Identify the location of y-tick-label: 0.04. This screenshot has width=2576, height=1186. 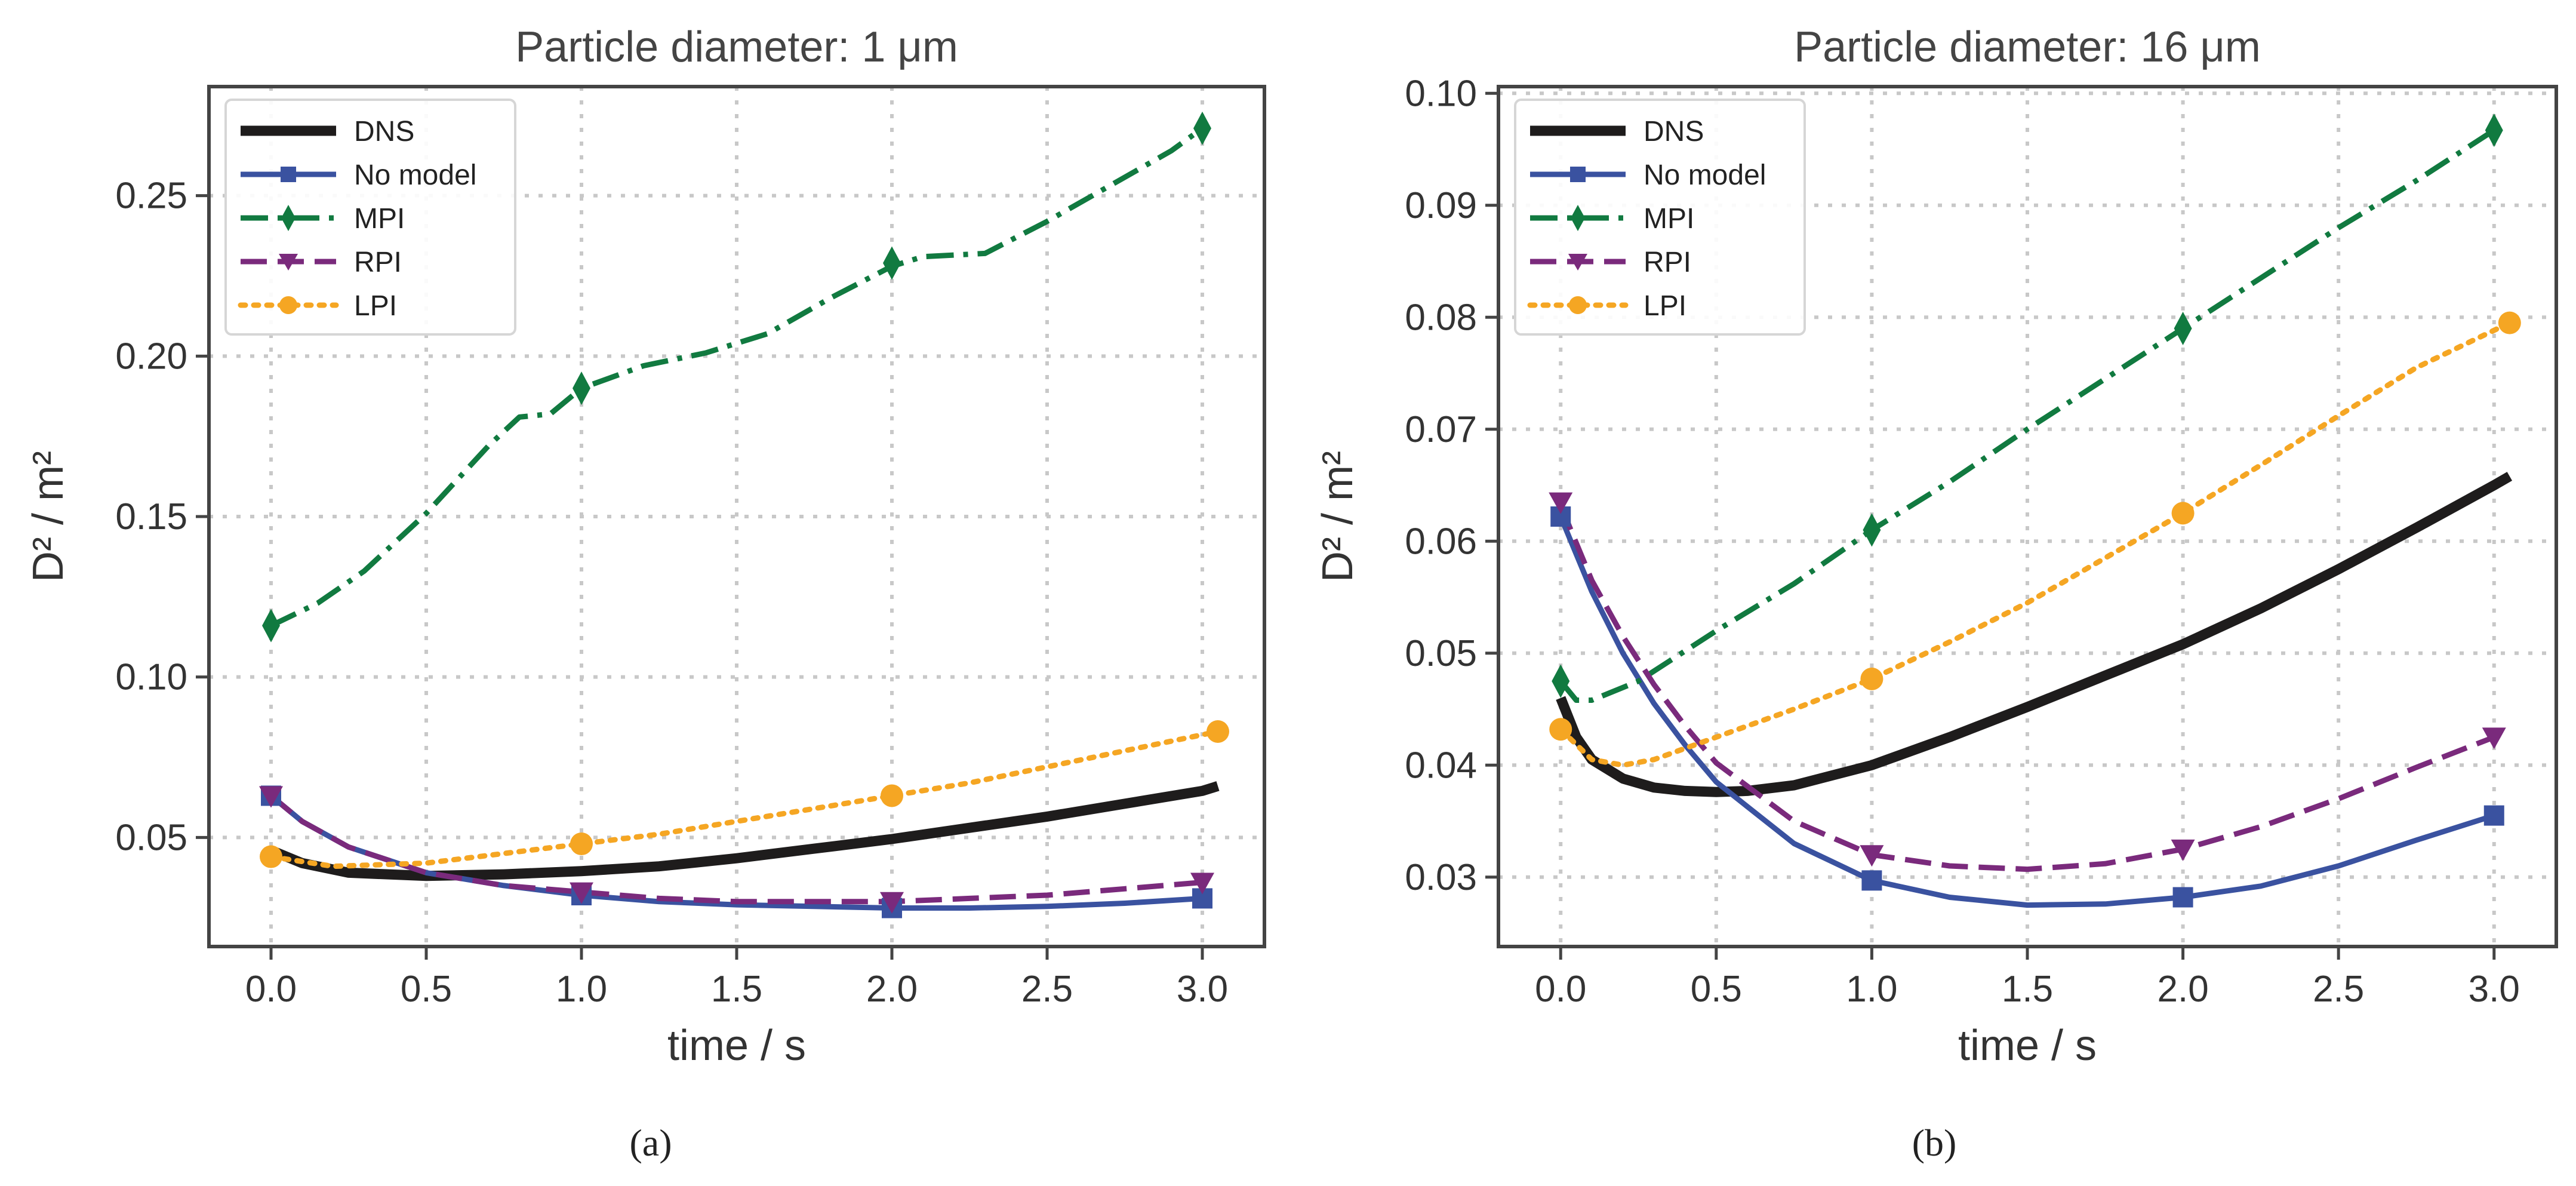
(1441, 765).